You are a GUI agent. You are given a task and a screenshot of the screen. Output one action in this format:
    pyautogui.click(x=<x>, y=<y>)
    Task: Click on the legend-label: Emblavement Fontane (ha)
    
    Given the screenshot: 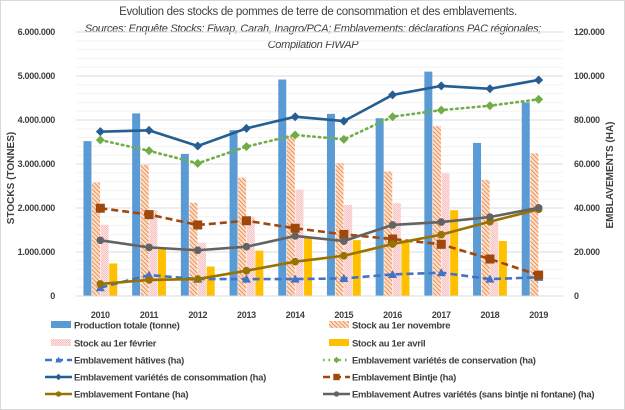 What is the action you would take?
    pyautogui.click(x=131, y=395)
    